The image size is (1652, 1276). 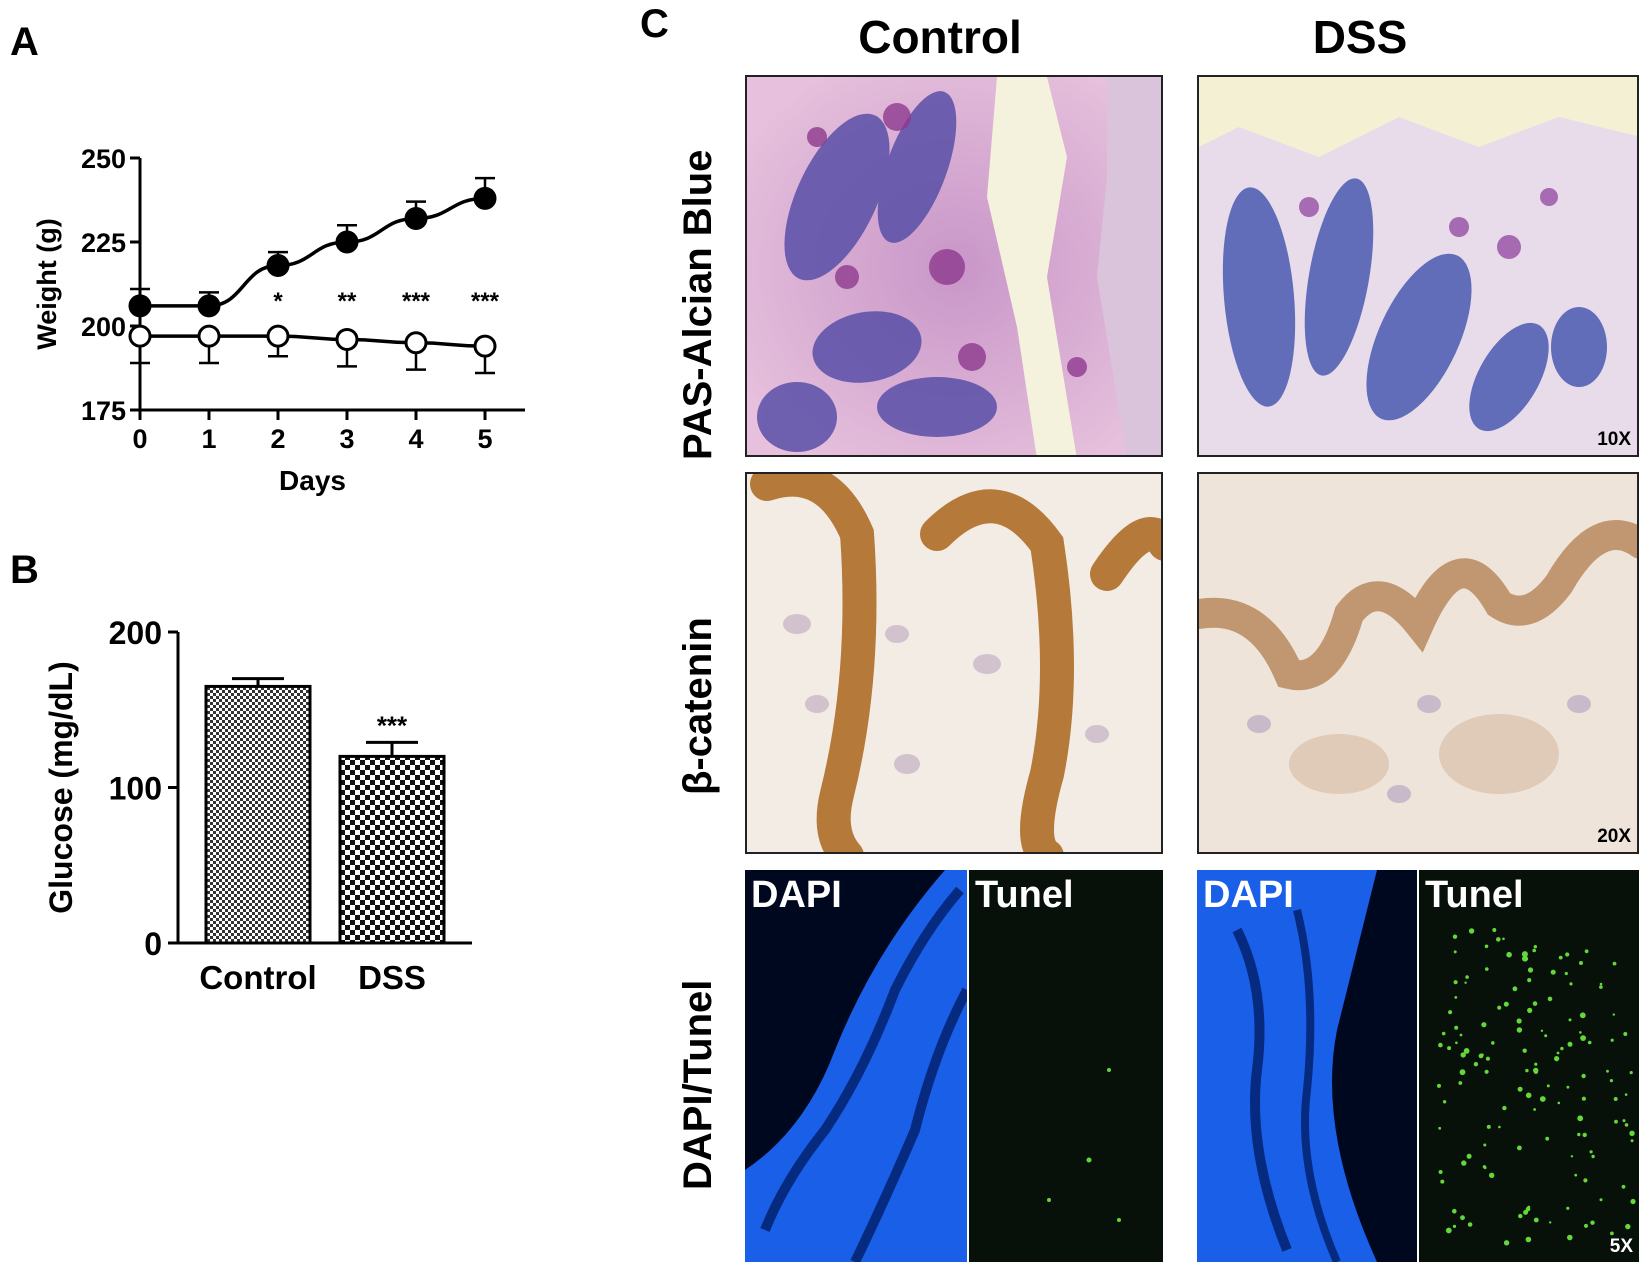 What do you see at coordinates (47, 283) in the screenshot?
I see `y-axis-title: Weight (g)` at bounding box center [47, 283].